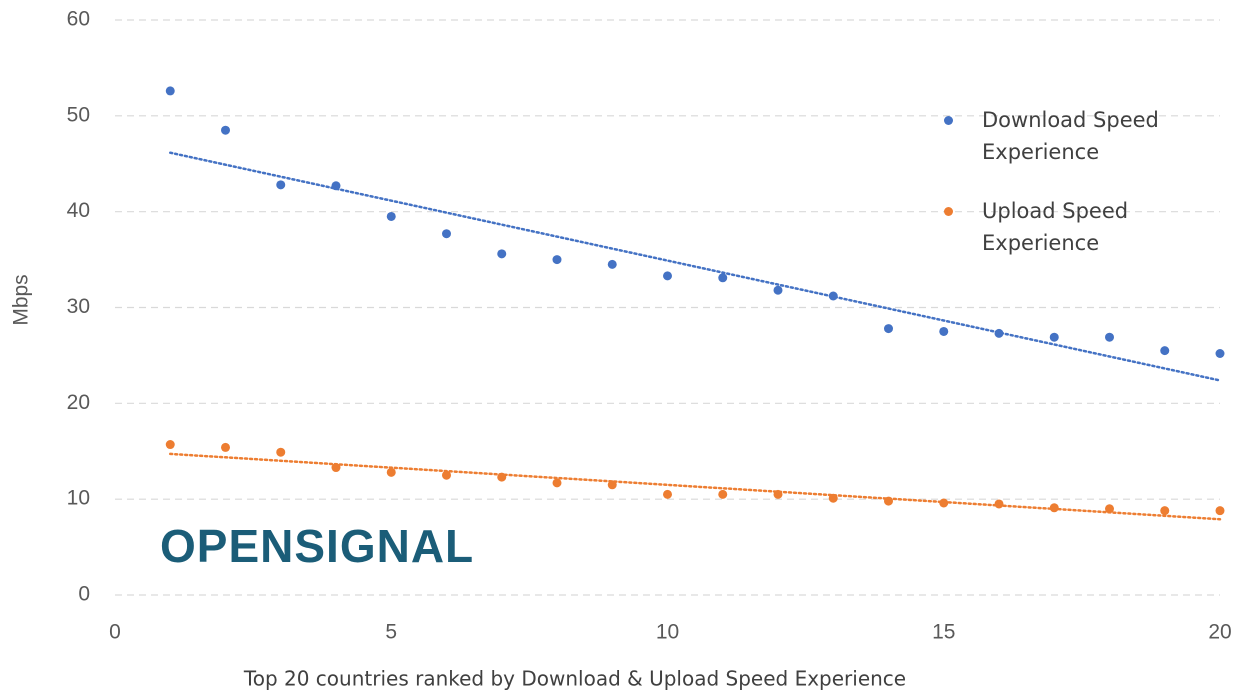  I want to click on legend-label: Upload Speed Experience, so click(1055, 227).